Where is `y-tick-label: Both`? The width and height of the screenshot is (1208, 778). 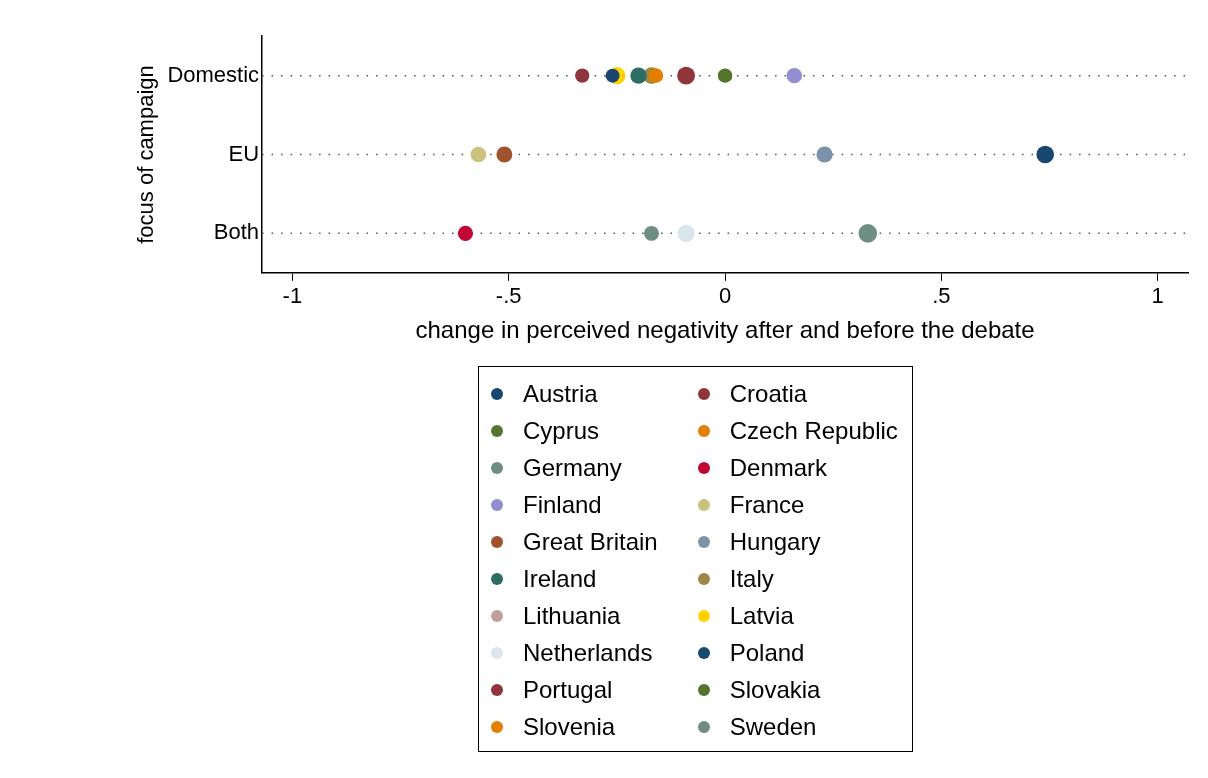 y-tick-label: Both is located at coordinates (236, 232).